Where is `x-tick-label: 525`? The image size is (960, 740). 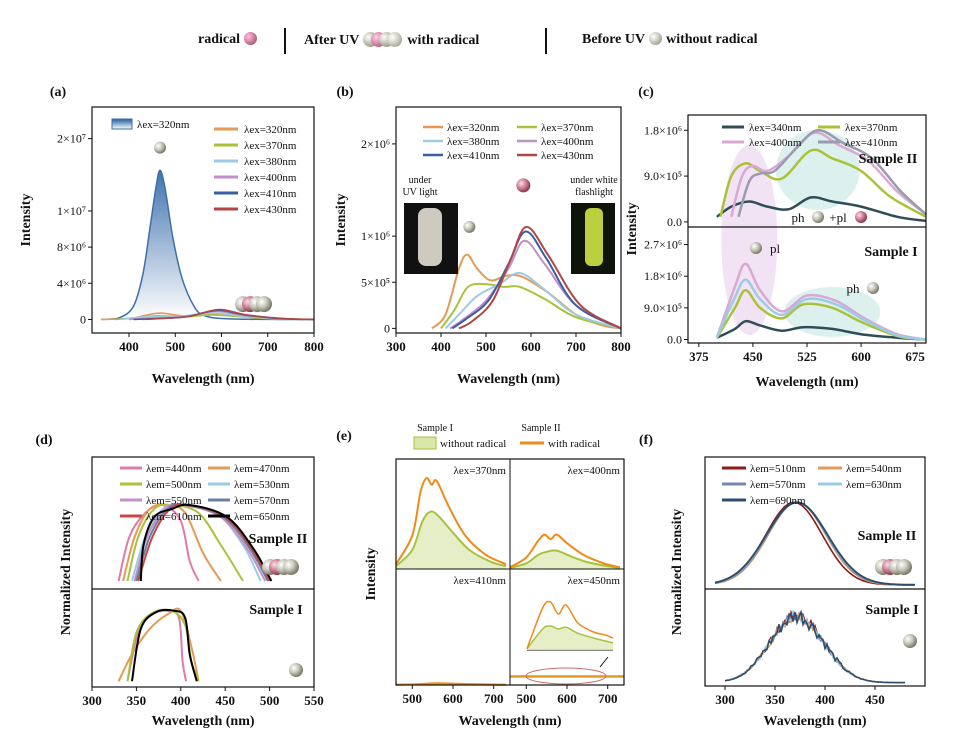
x-tick-label: 525 is located at coordinates (807, 356).